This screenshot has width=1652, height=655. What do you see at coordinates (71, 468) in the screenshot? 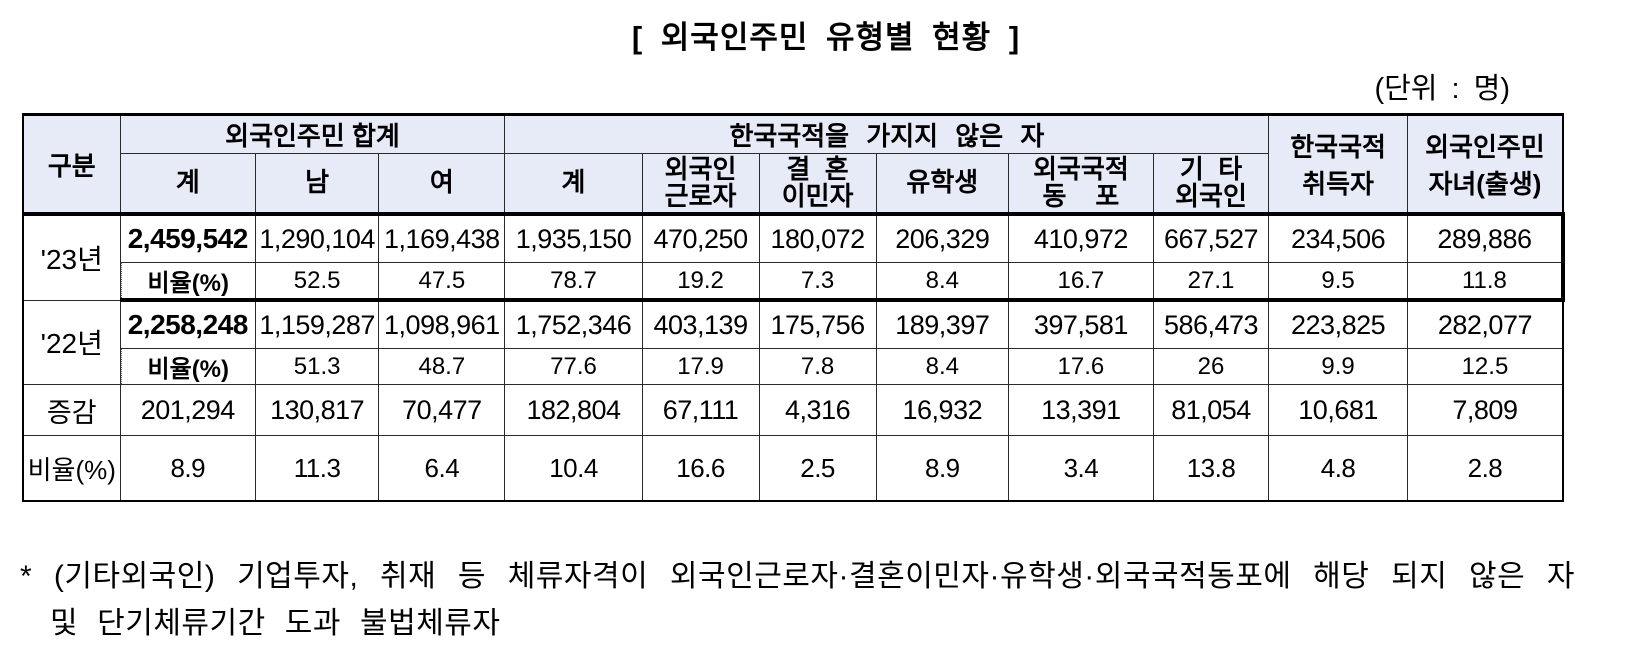
I see `row-change-ratio-label: 비율(%)` at bounding box center [71, 468].